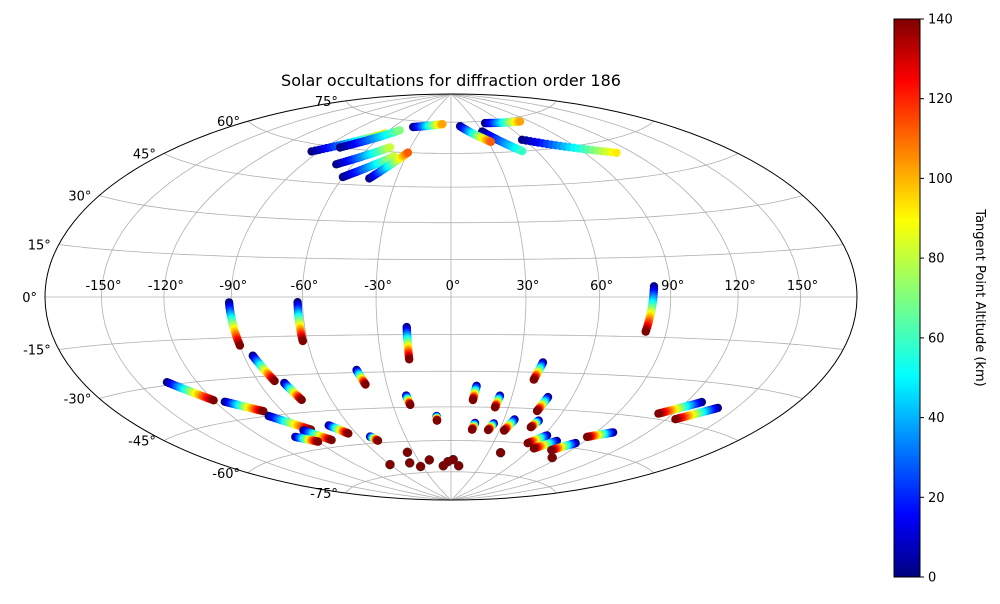  Describe the element at coordinates (78, 400) in the screenshot. I see `latitude-tick-label: -30°` at that location.